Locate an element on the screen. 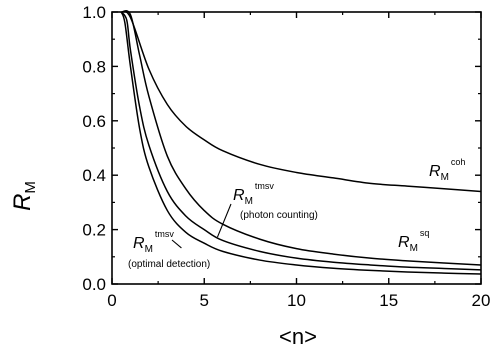  label-tmsv-optimal-detection-sup: tmsv is located at coordinates (164, 234).